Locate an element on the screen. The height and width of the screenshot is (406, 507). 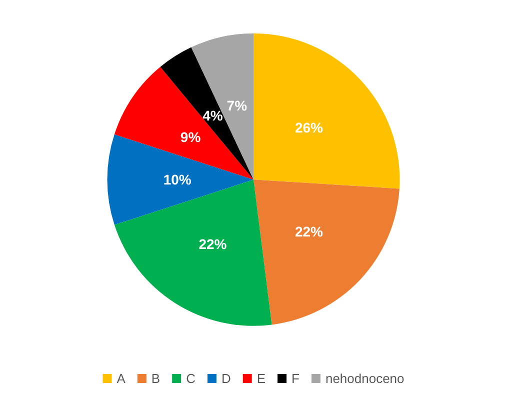
legend-label: F is located at coordinates (296, 378).